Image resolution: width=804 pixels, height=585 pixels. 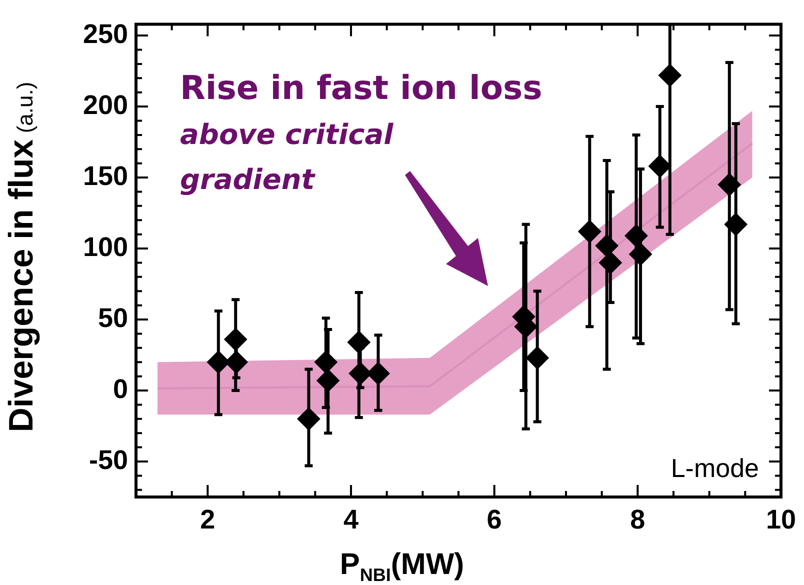 What do you see at coordinates (638, 519) in the screenshot?
I see `x-tick-label: 8` at bounding box center [638, 519].